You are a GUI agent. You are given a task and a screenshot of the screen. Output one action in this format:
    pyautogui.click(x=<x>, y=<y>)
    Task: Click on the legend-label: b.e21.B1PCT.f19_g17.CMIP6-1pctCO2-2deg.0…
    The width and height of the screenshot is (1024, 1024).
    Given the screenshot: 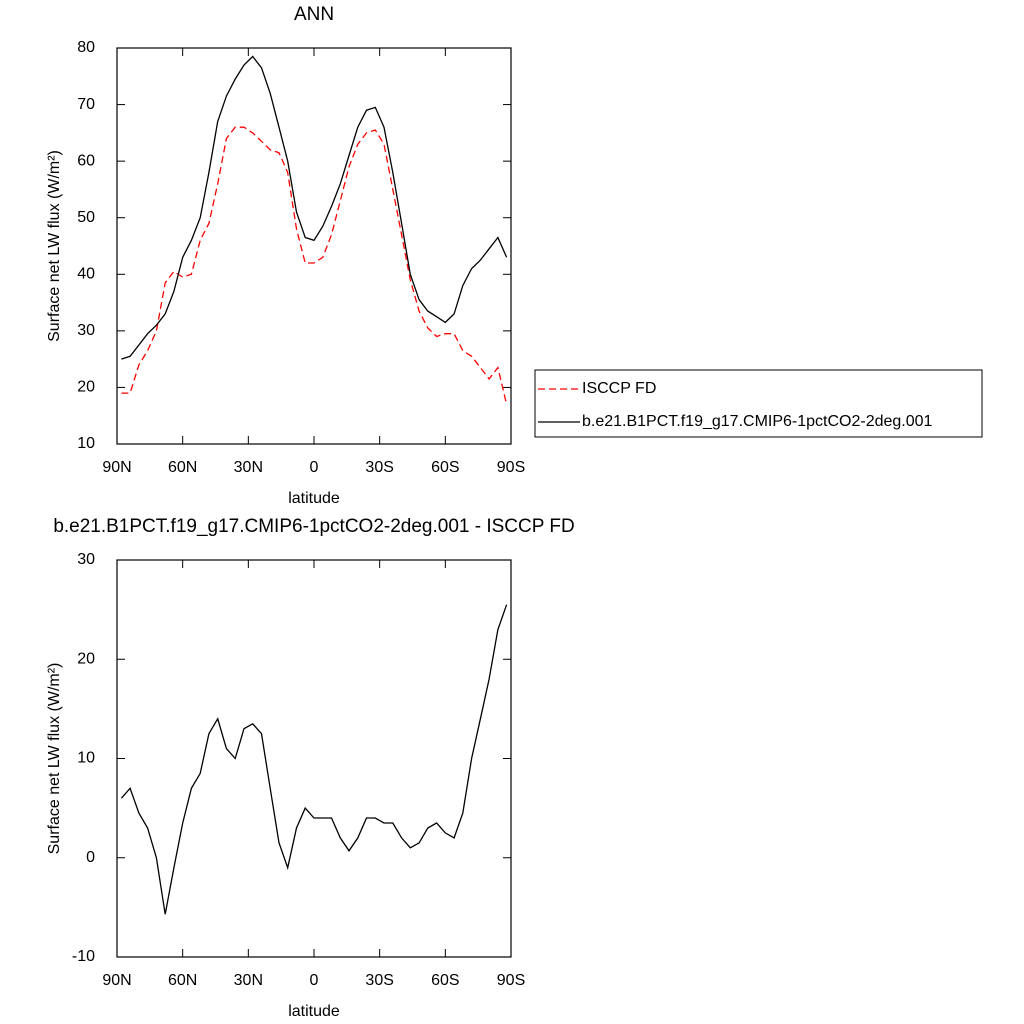 What is the action you would take?
    pyautogui.click(x=757, y=421)
    